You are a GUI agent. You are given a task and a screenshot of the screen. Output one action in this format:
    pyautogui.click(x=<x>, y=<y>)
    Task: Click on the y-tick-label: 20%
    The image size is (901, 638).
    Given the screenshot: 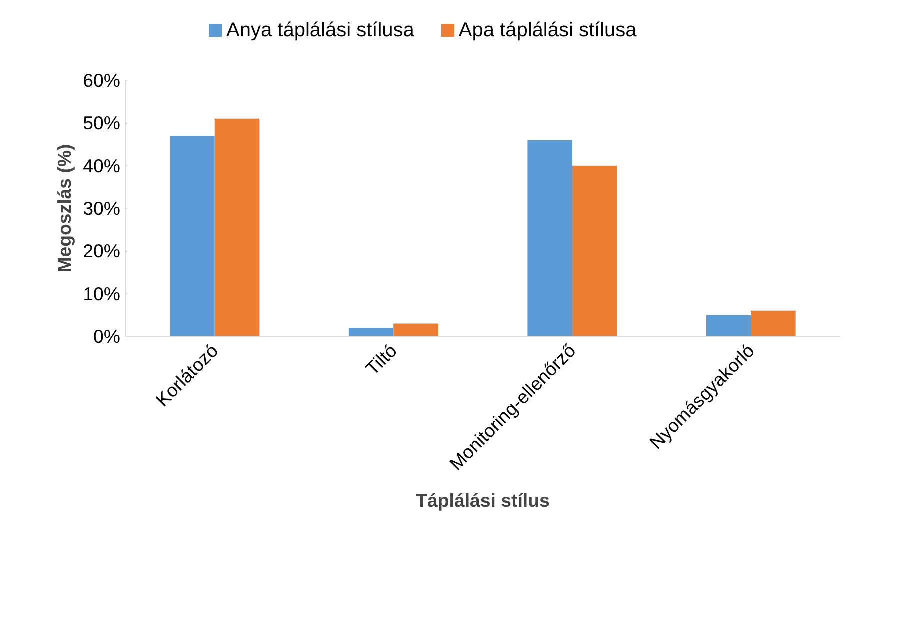 What is the action you would take?
    pyautogui.click(x=102, y=251)
    